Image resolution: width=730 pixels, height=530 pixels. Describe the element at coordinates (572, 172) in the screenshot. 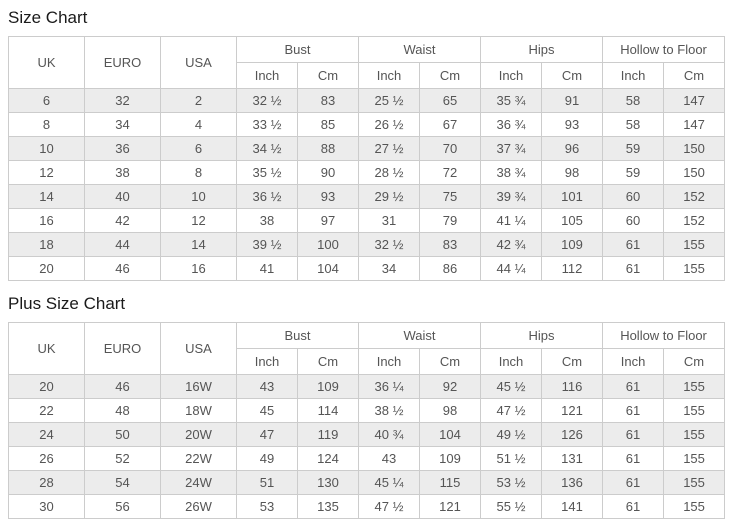

I see `table-cell: 98` at that location.